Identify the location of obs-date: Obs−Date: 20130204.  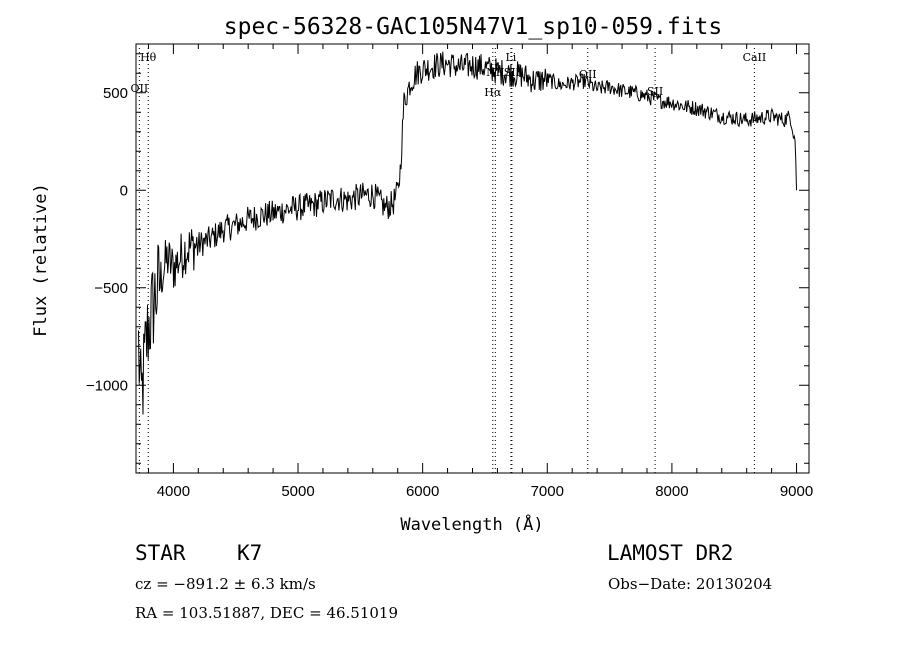
(690, 584).